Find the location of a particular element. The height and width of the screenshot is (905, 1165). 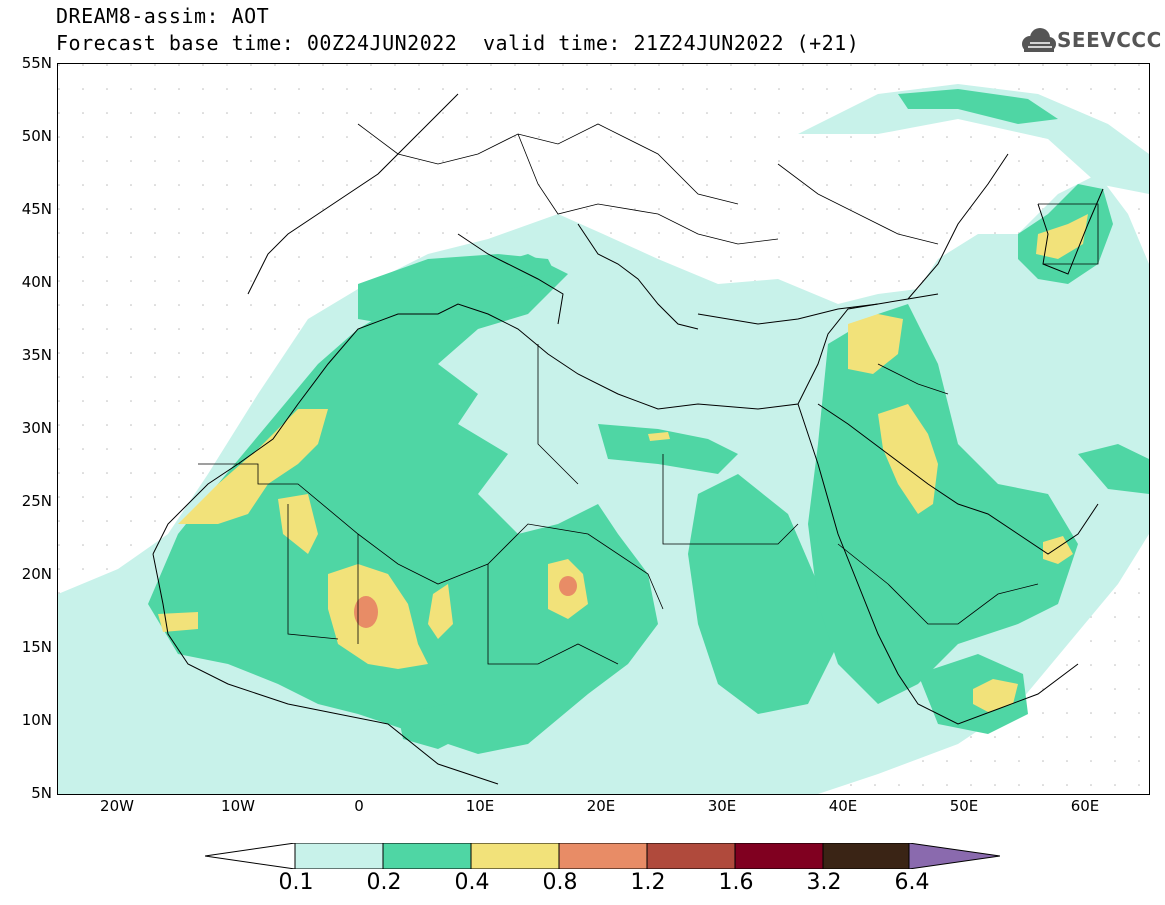

colorbar-label: 1.2 is located at coordinates (648, 882).